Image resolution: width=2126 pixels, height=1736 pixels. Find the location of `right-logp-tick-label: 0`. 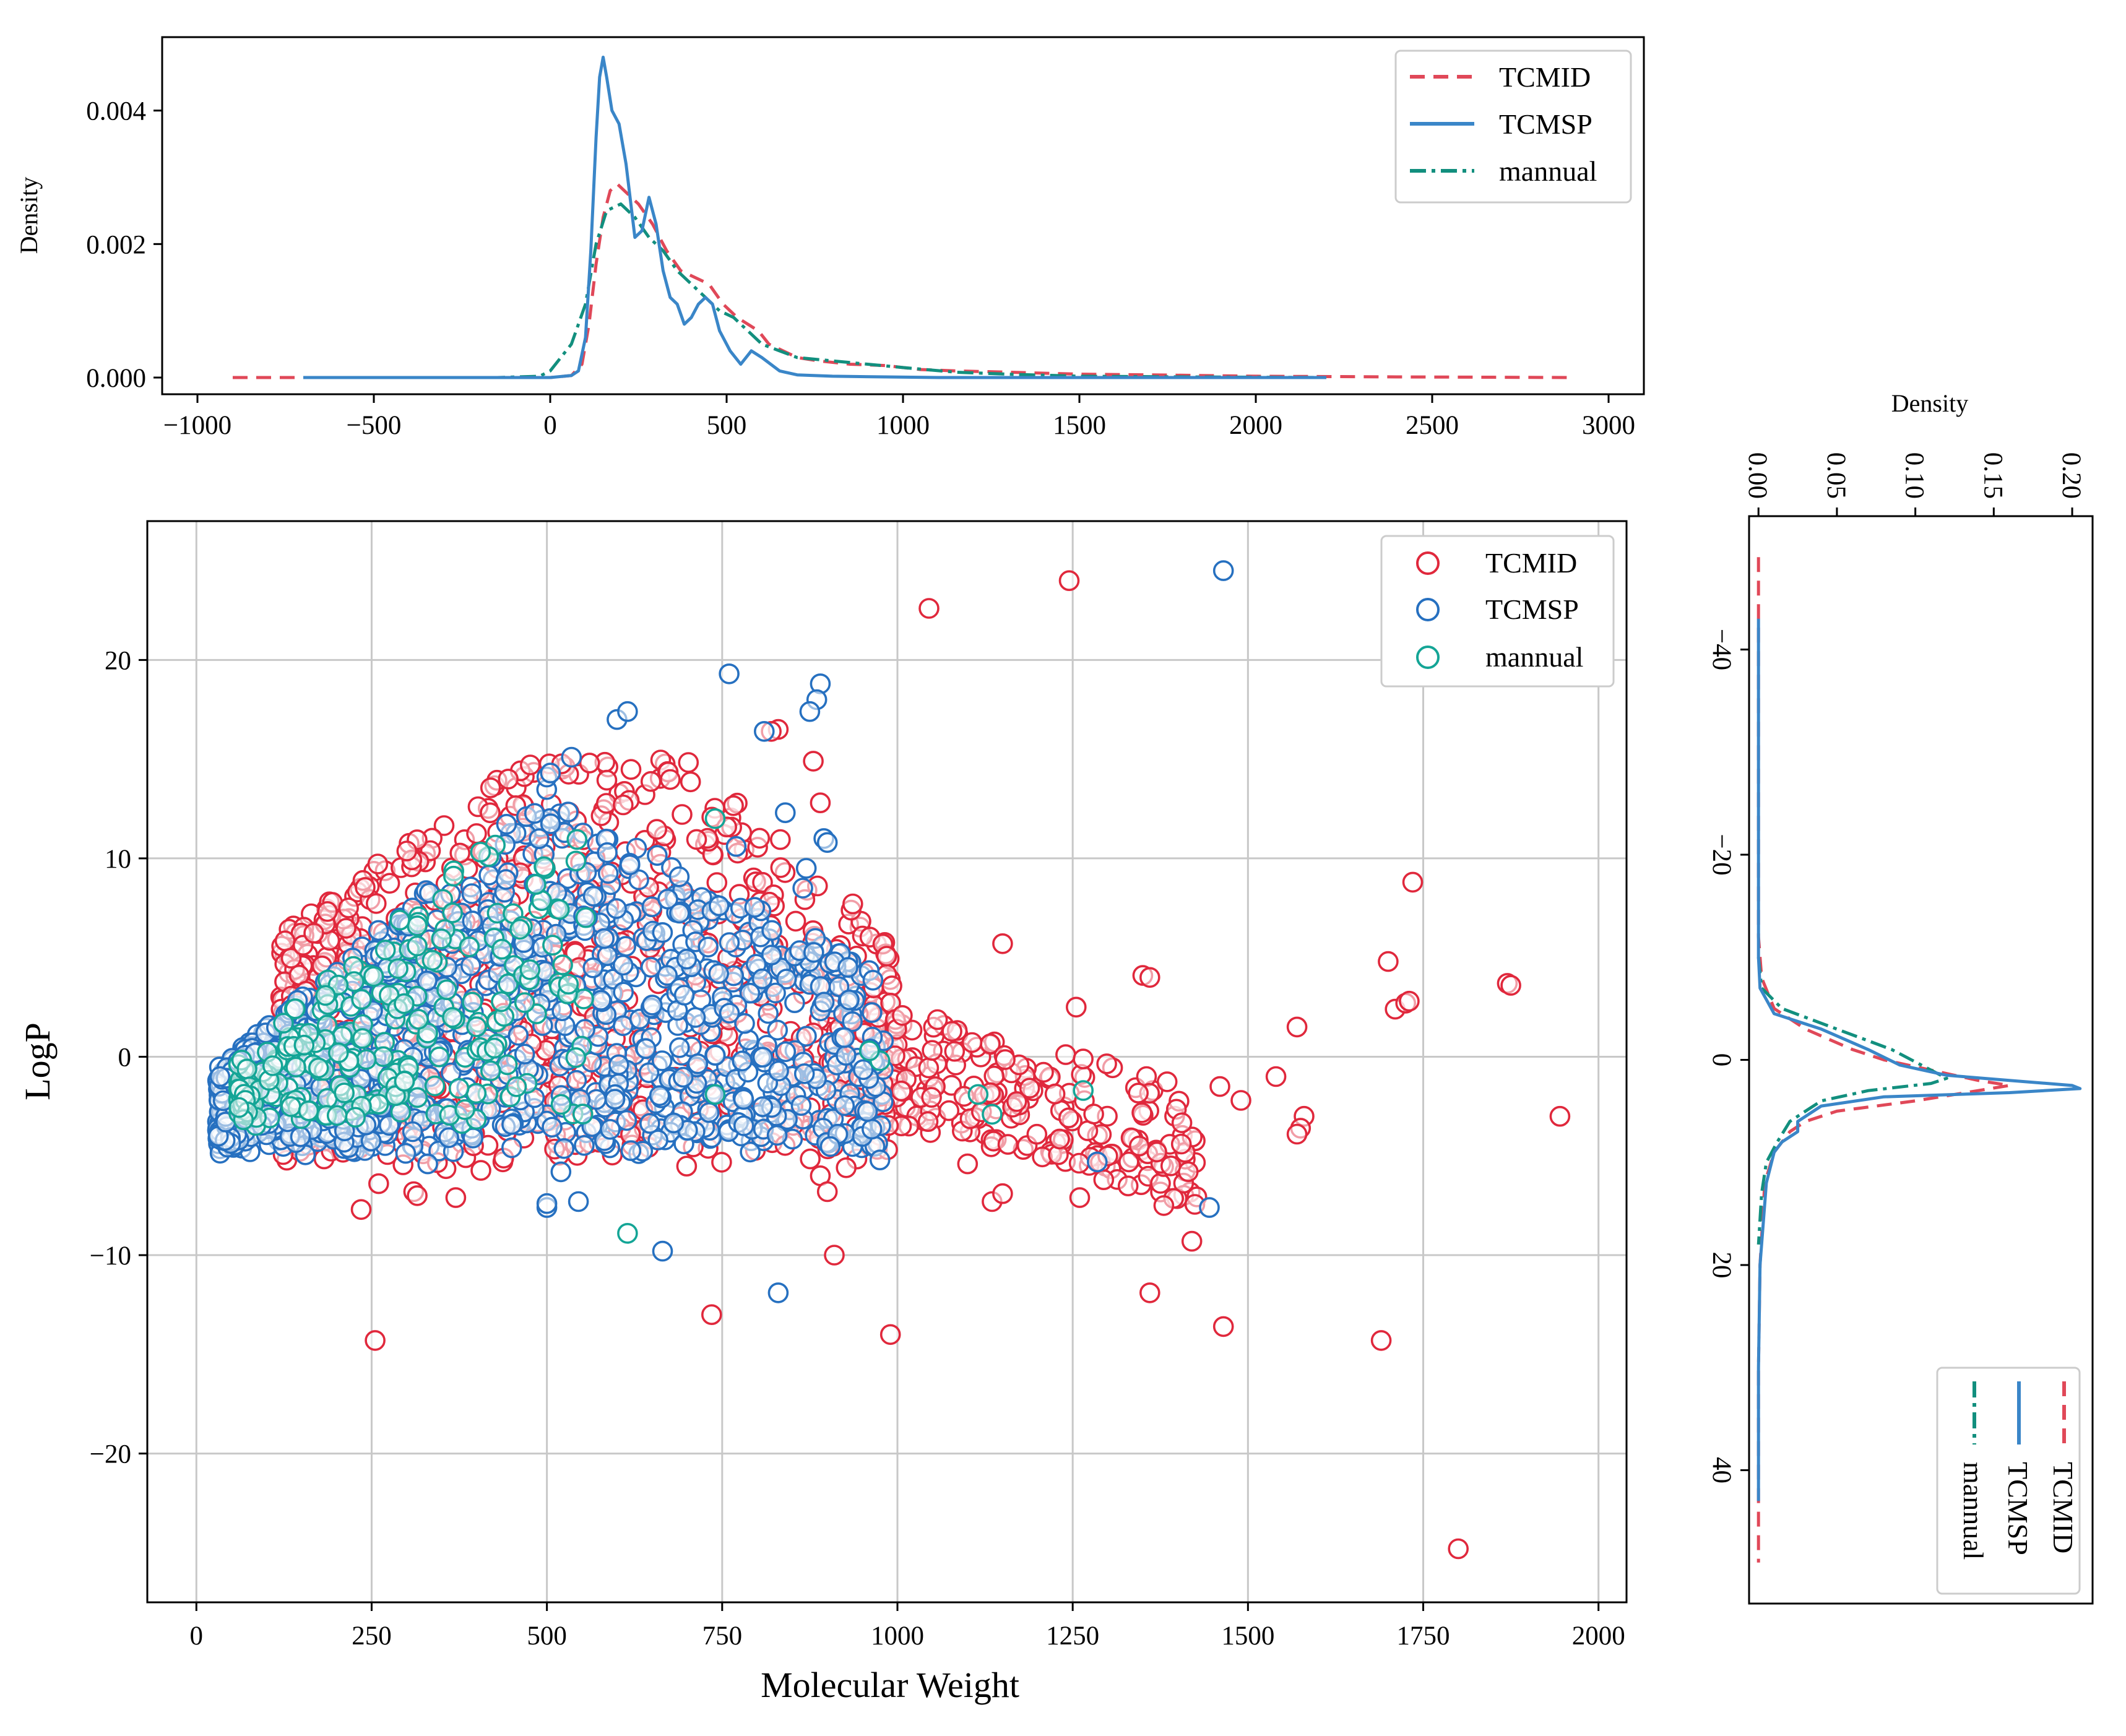

right-logp-tick-label: 0 is located at coordinates (1721, 1060).